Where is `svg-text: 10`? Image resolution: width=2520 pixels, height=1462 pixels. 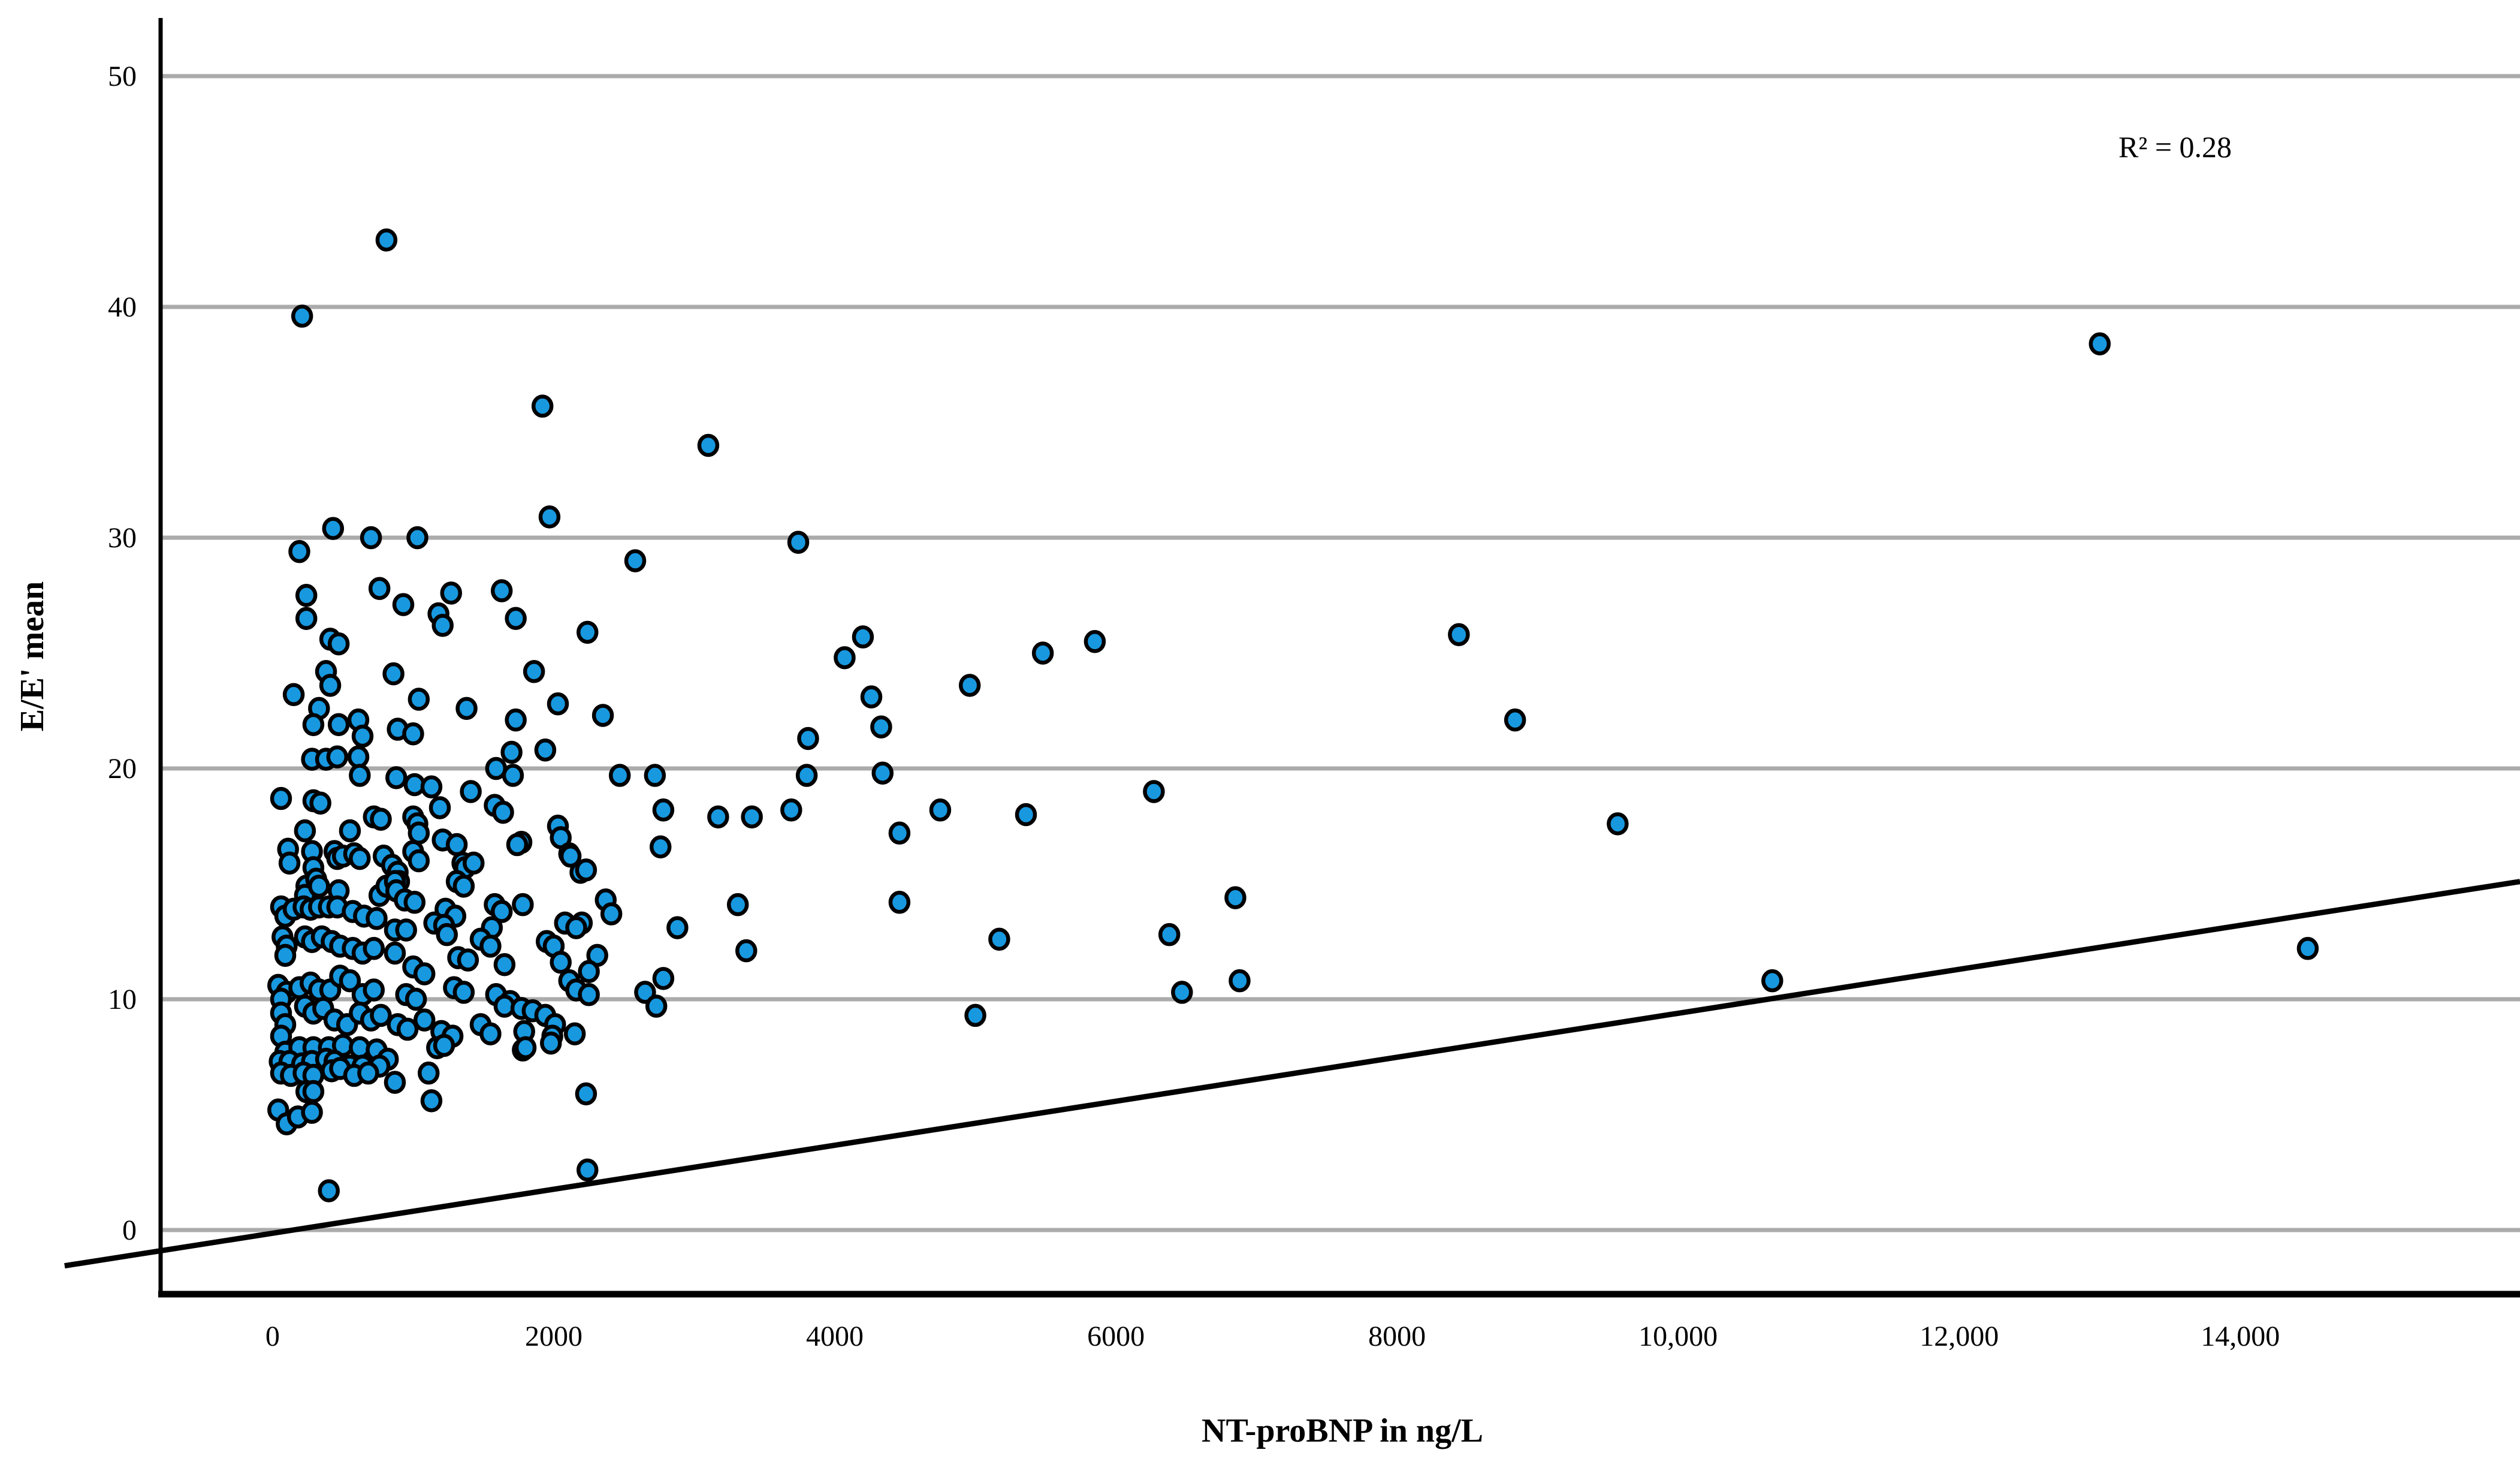 svg-text: 10 is located at coordinates (122, 999).